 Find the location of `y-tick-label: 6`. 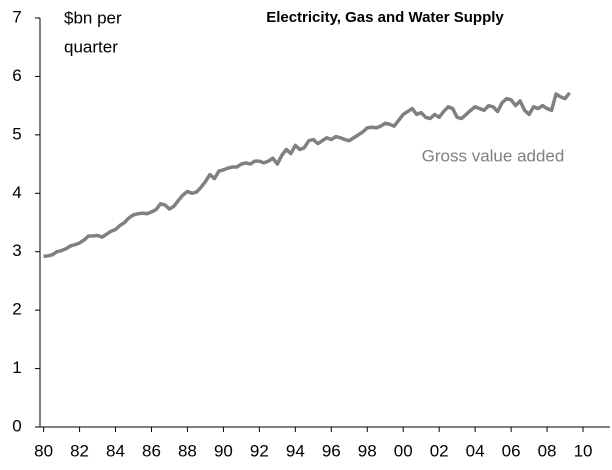

y-tick-label: 6 is located at coordinates (16, 75).